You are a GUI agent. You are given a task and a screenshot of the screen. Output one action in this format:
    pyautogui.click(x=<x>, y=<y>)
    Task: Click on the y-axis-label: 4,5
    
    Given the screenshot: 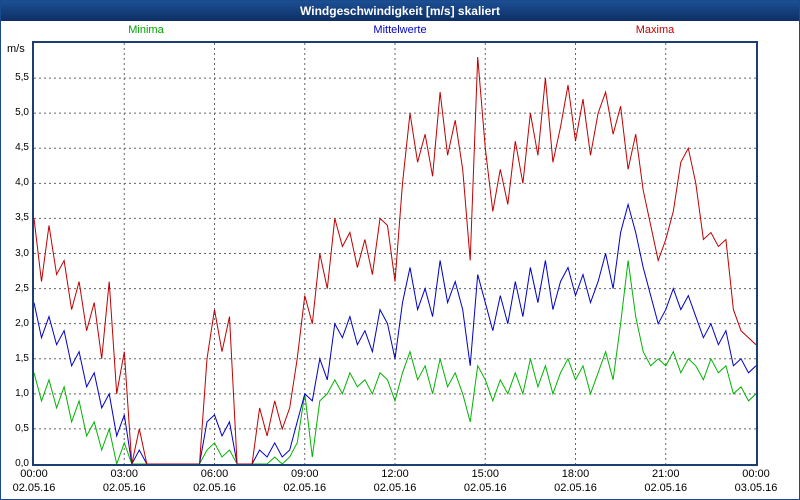 What is the action you would take?
    pyautogui.click(x=22, y=148)
    